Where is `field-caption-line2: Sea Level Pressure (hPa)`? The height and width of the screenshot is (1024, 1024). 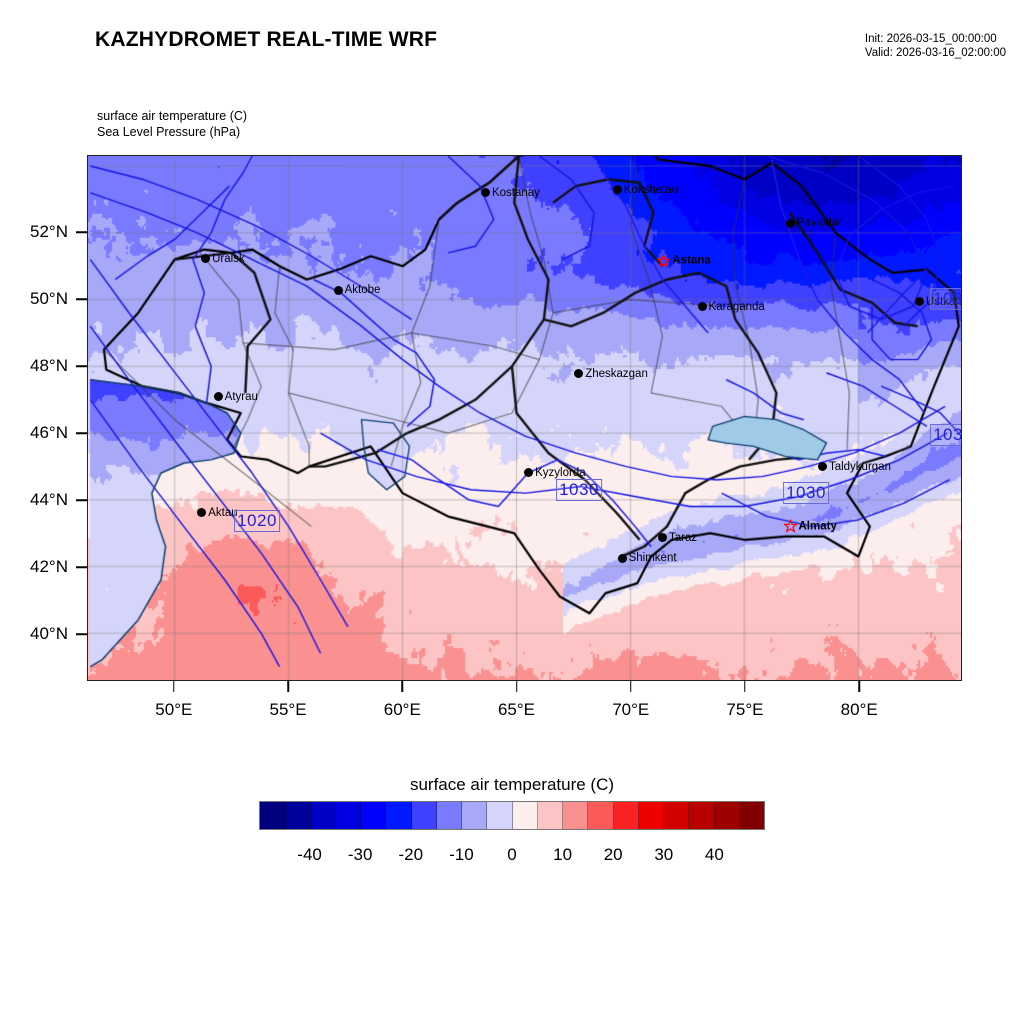
field-caption-line2: Sea Level Pressure (hPa) is located at coordinates (169, 132).